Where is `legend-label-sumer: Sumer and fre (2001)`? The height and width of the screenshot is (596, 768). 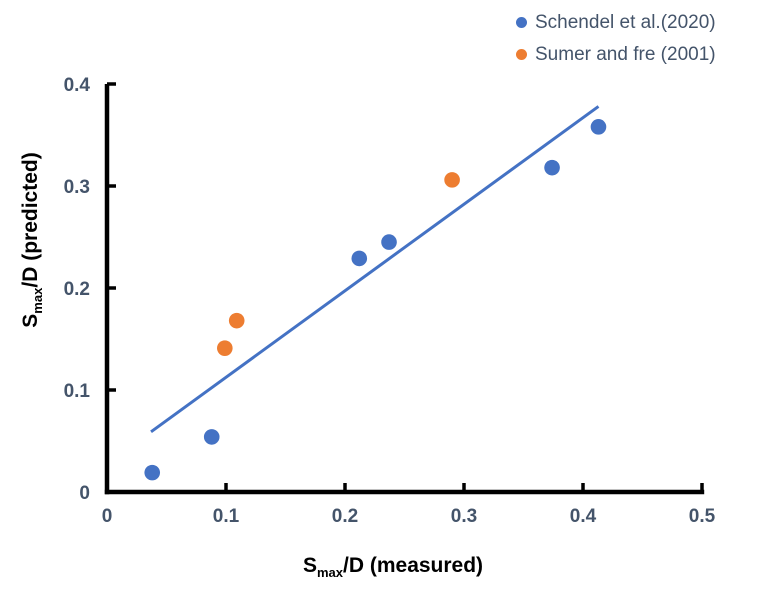
legend-label-sumer: Sumer and fre (2001) is located at coordinates (625, 54).